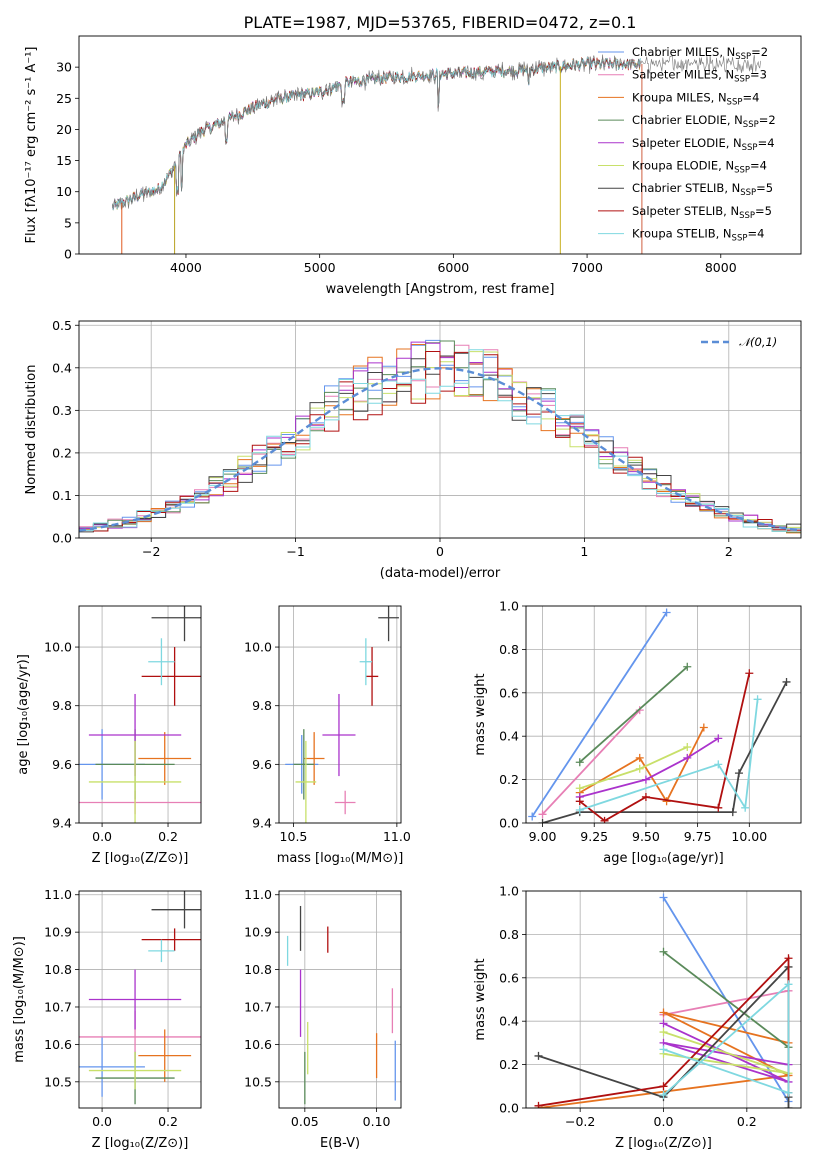 This screenshot has width=819, height=1170. What do you see at coordinates (594, 836) in the screenshot?
I see `x-tick-label: 9.25` at bounding box center [594, 836].